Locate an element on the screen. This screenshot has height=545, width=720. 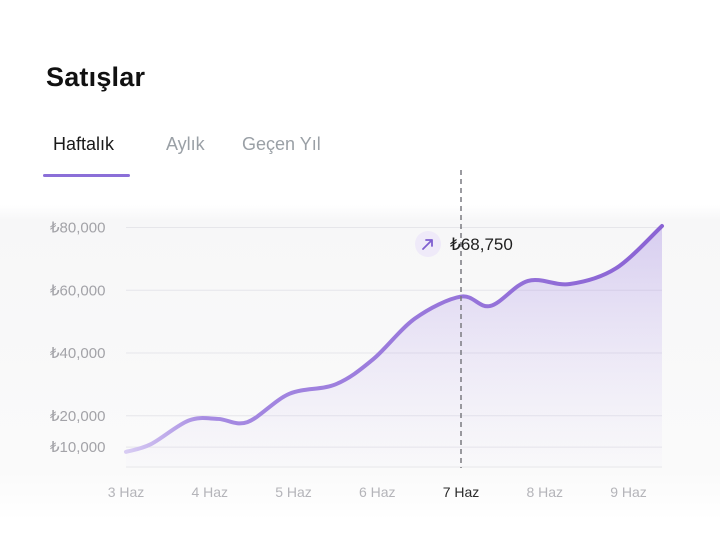
trend-up-arrow-icon is located at coordinates (427, 244).